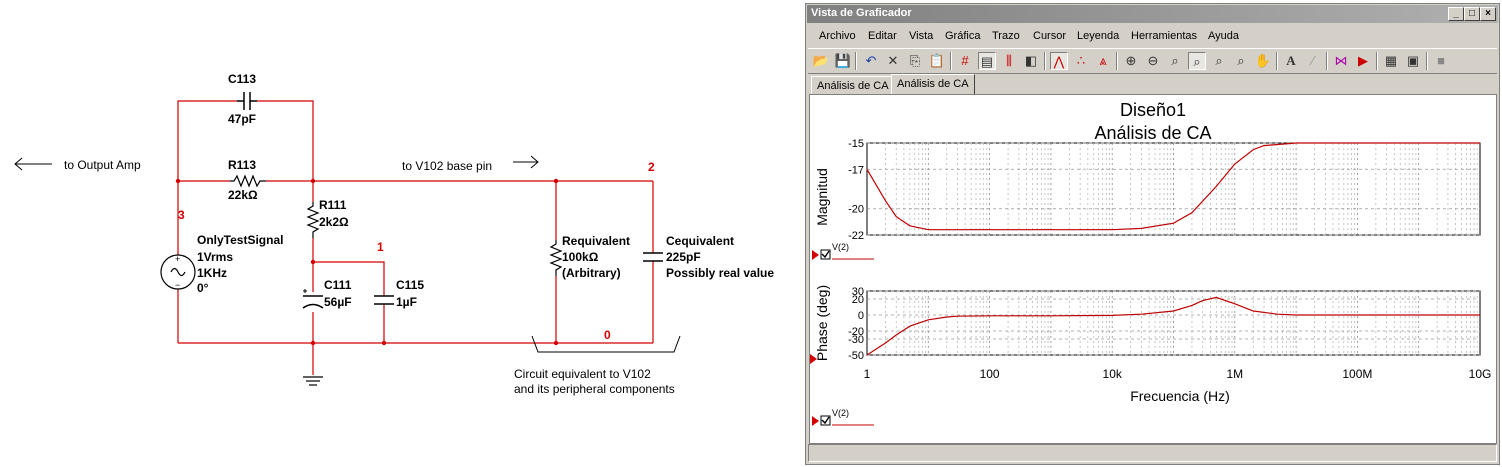 The image size is (1502, 467). I want to click on phase-legend-label: V(2), so click(840, 413).